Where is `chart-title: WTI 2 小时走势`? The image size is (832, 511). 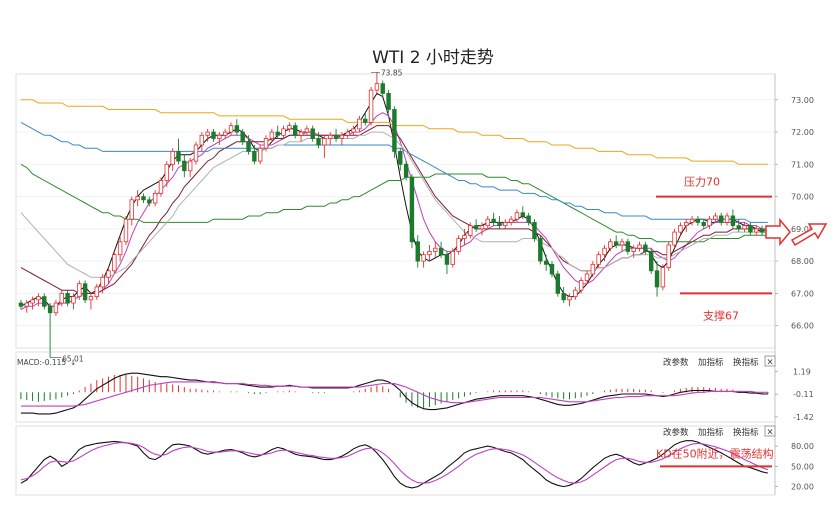 chart-title: WTI 2 小时走势 is located at coordinates (433, 58).